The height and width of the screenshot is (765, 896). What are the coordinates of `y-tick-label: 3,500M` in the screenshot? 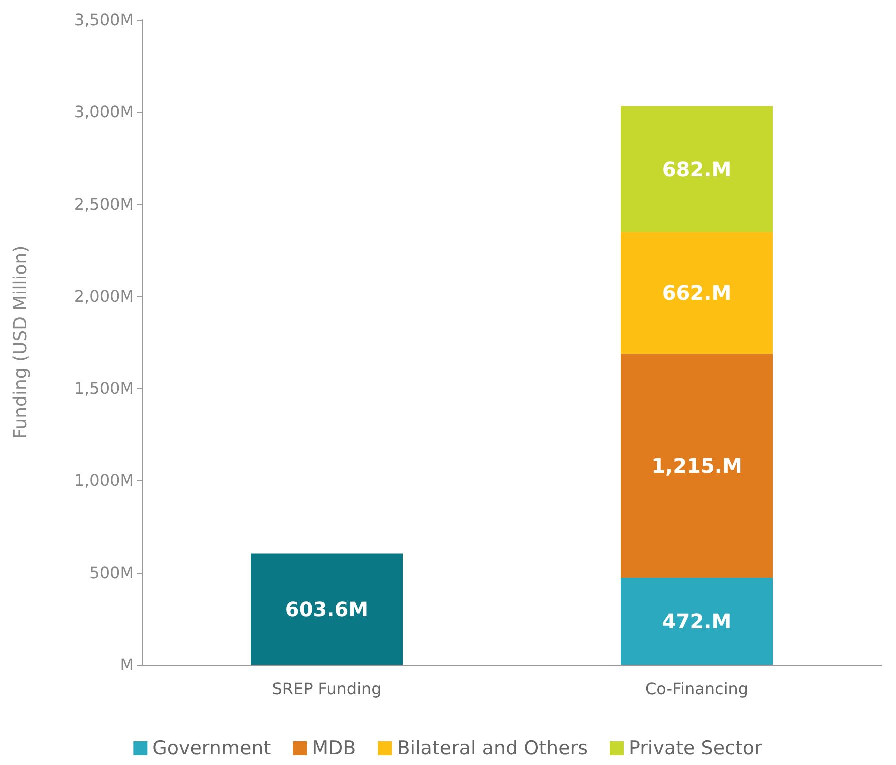 It's located at (104, 20).